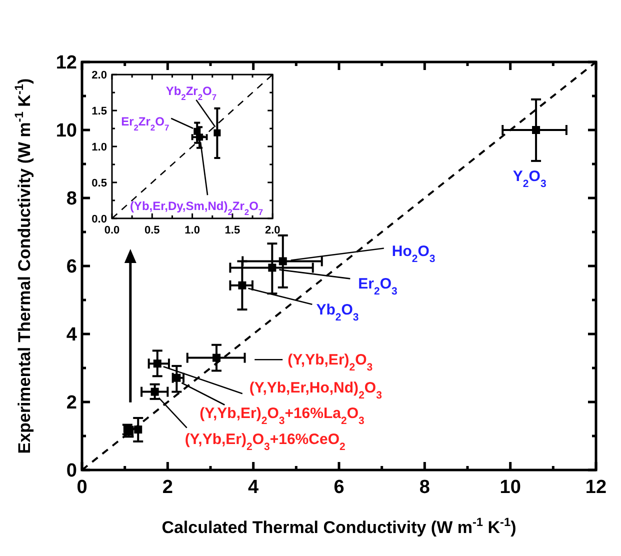 The width and height of the screenshot is (621, 556). I want to click on annotation: (Yb,Er,Dy,Sm,Nd)$_{2}$Zr$_{2}$O$_{7}$, so click(197, 208).